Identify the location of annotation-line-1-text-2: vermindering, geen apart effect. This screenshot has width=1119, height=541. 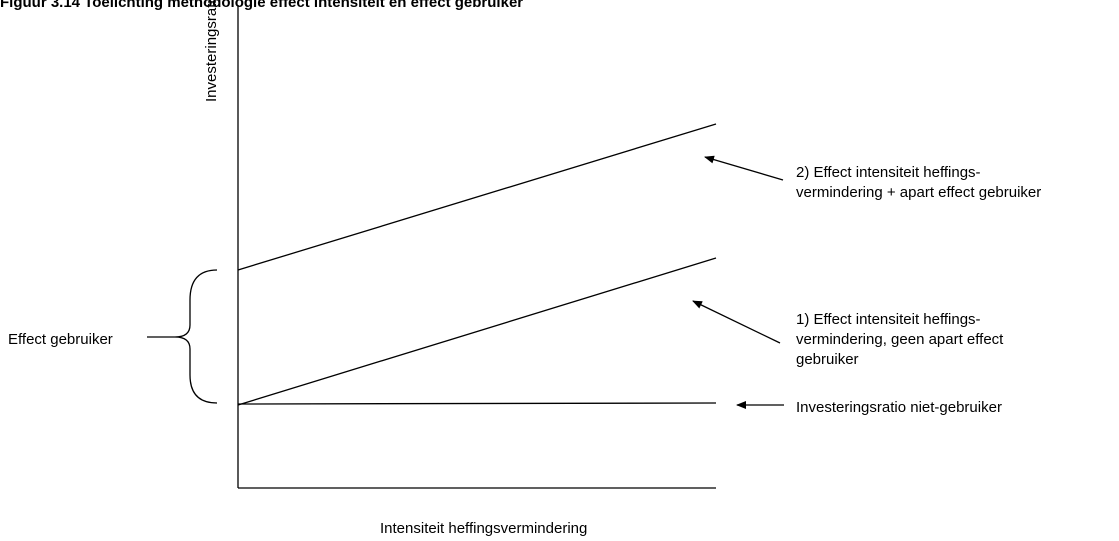
(900, 339).